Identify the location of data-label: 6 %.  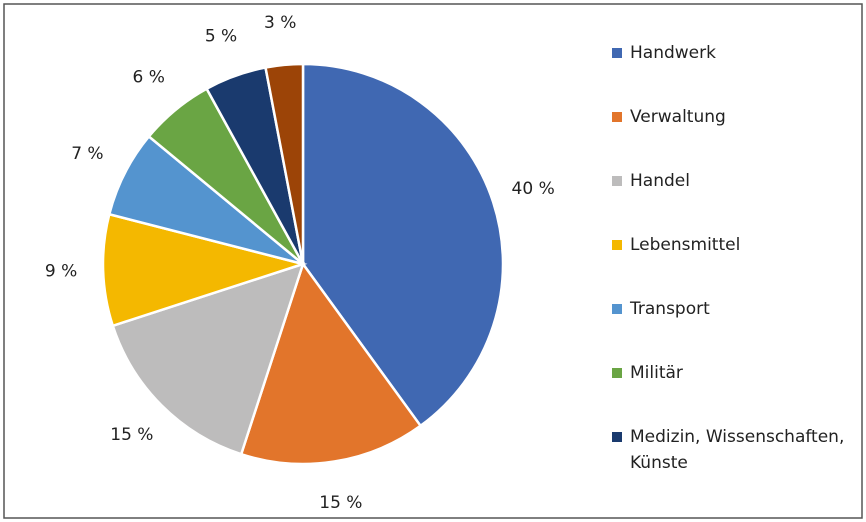
(149, 78).